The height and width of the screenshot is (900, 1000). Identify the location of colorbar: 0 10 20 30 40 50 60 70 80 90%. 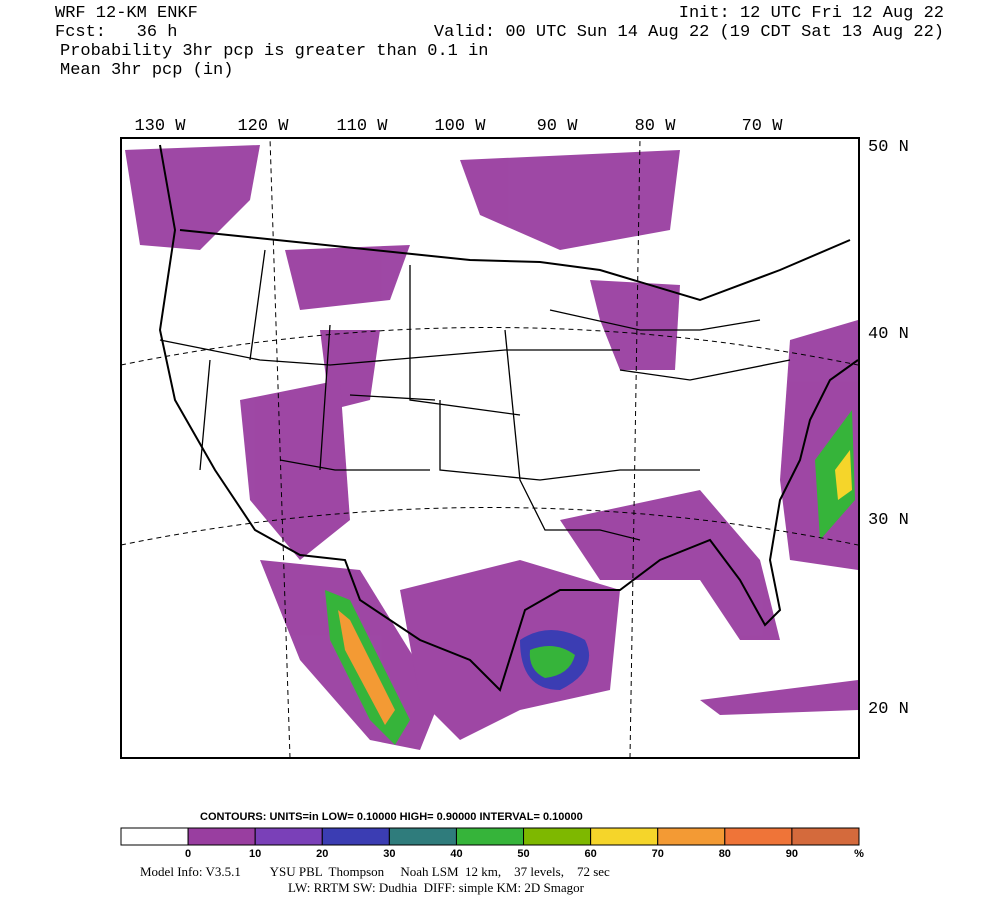
(492, 843).